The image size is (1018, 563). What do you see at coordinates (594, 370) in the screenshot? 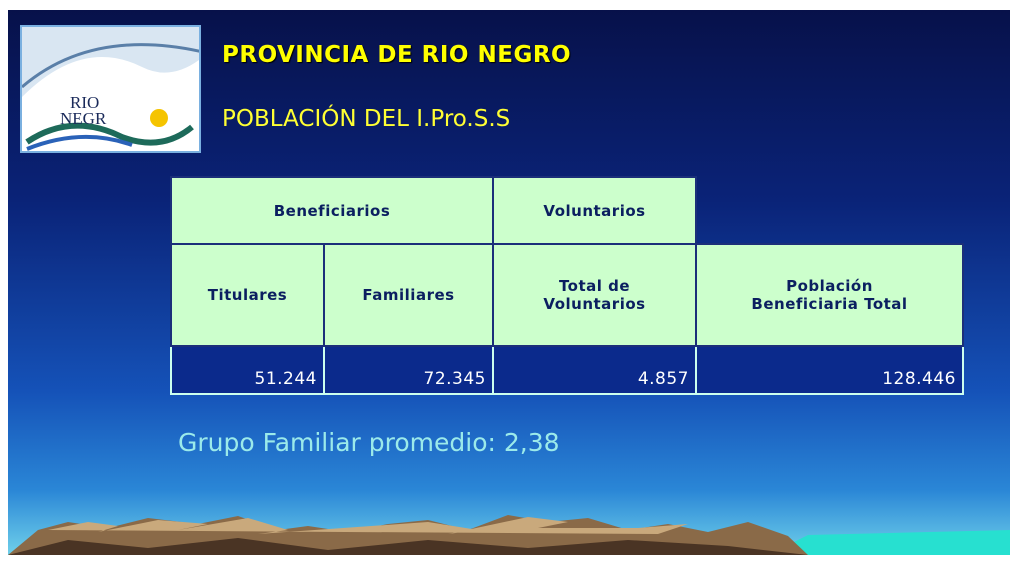
I see `cell: 4.857` at bounding box center [594, 370].